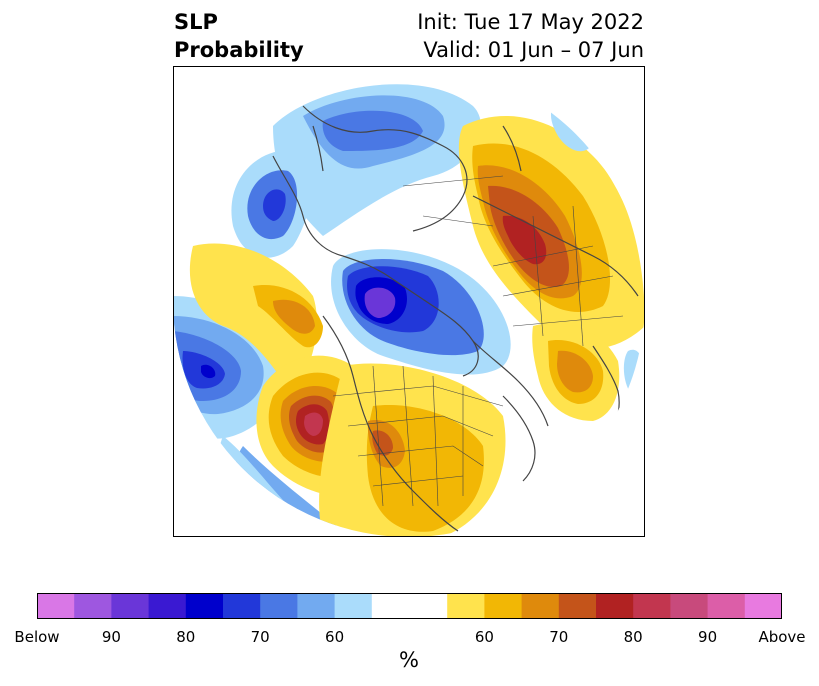 This screenshot has height=686, width=819. What do you see at coordinates (239, 36) in the screenshot?
I see `title-left: SLP Probability` at bounding box center [239, 36].